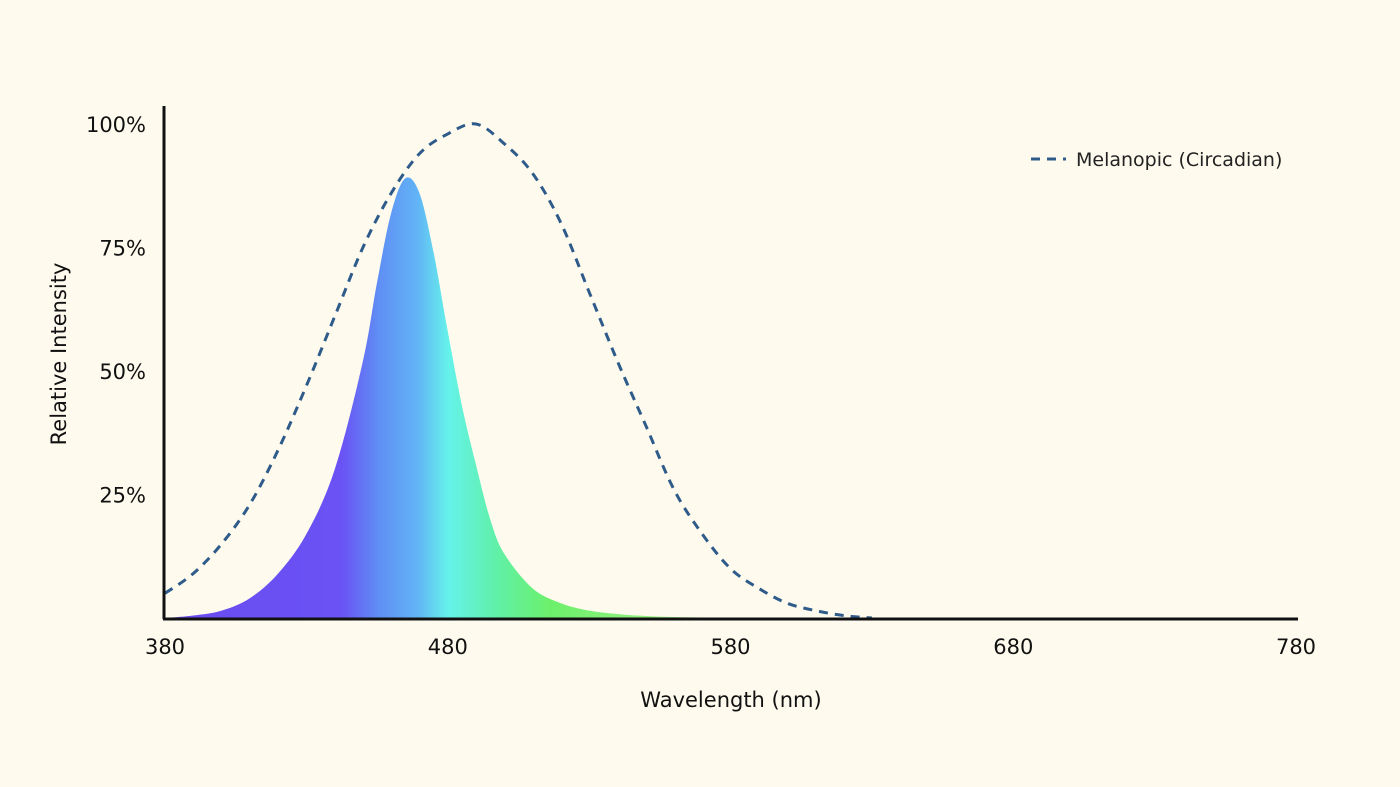  Describe the element at coordinates (122, 249) in the screenshot. I see `y-tick-label: 75%` at that location.